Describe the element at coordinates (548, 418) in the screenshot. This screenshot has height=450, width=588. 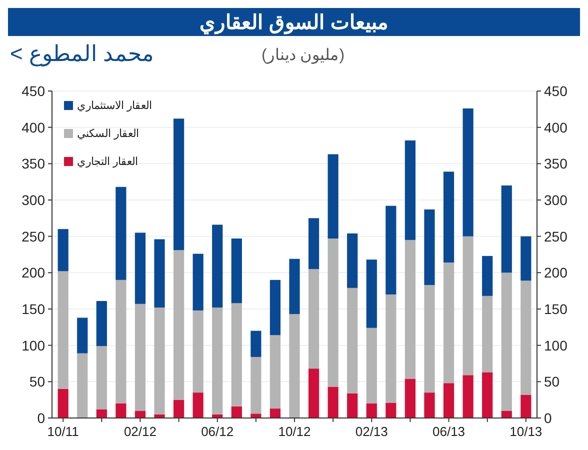
I see `y2-tick-label: 0` at that location.